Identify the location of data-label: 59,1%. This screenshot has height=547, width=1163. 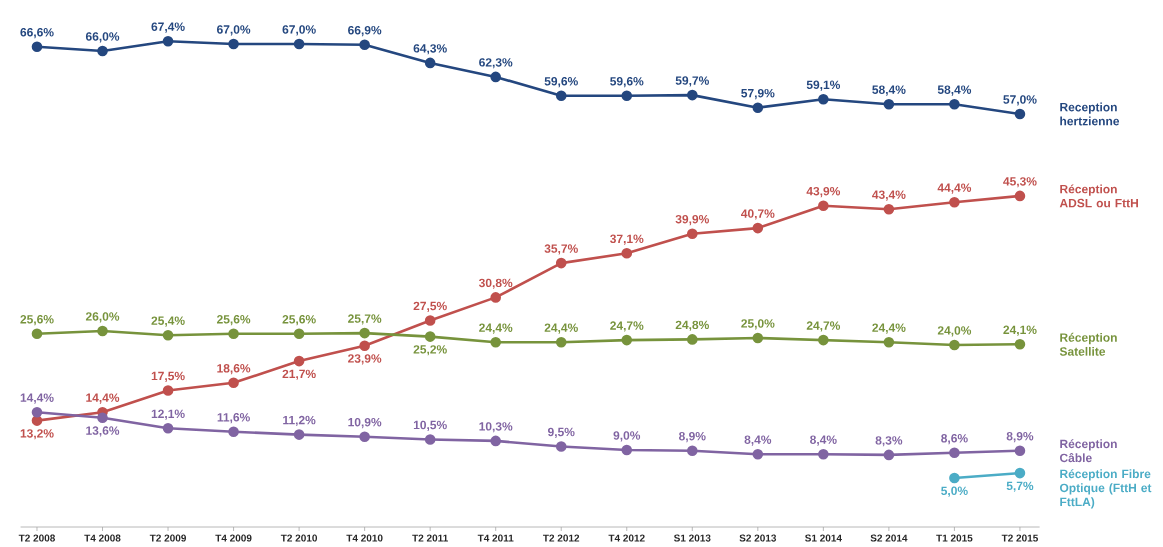
(823, 85).